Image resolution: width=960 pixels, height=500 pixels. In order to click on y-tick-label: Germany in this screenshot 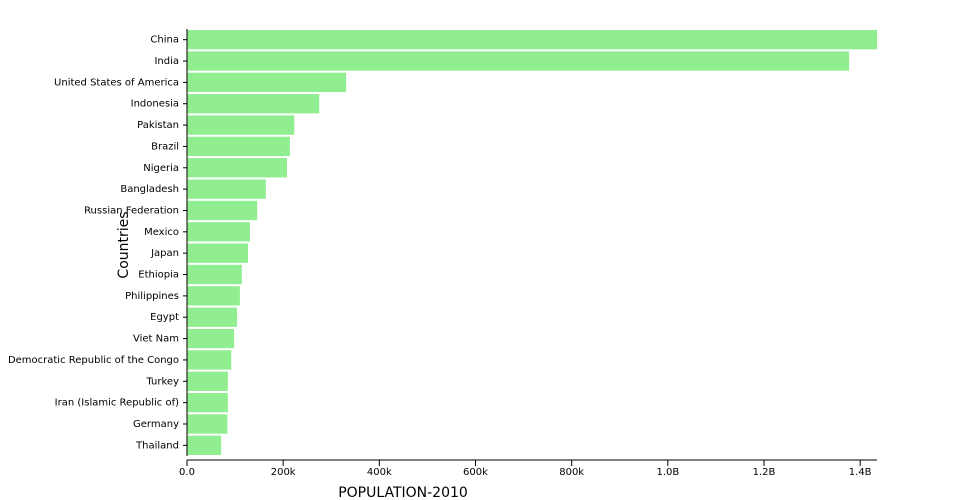, I will do `click(156, 424)`.